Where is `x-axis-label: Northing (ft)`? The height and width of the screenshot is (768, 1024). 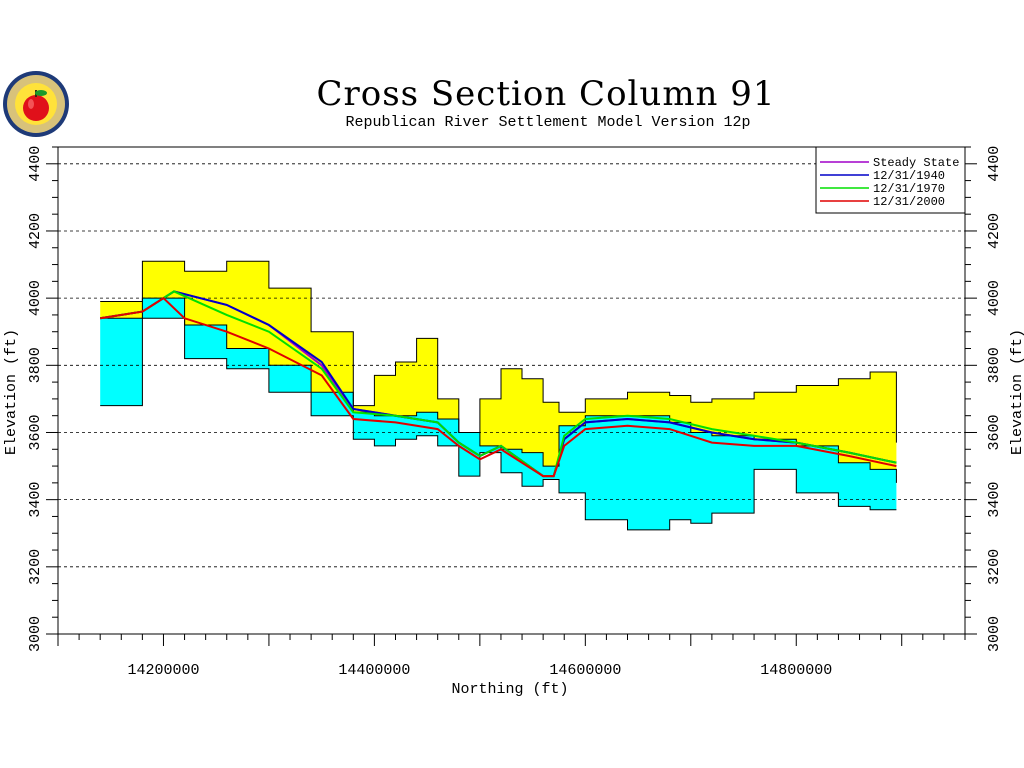
x-axis-label: Northing (ft) is located at coordinates (509, 689).